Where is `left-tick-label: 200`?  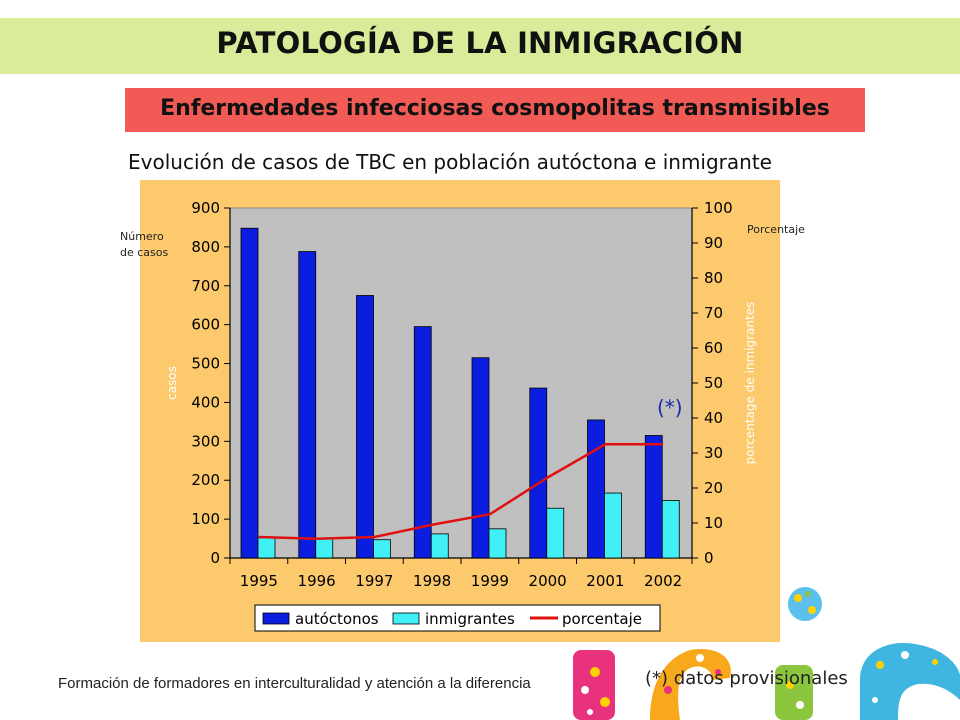
left-tick-label: 200 is located at coordinates (205, 480).